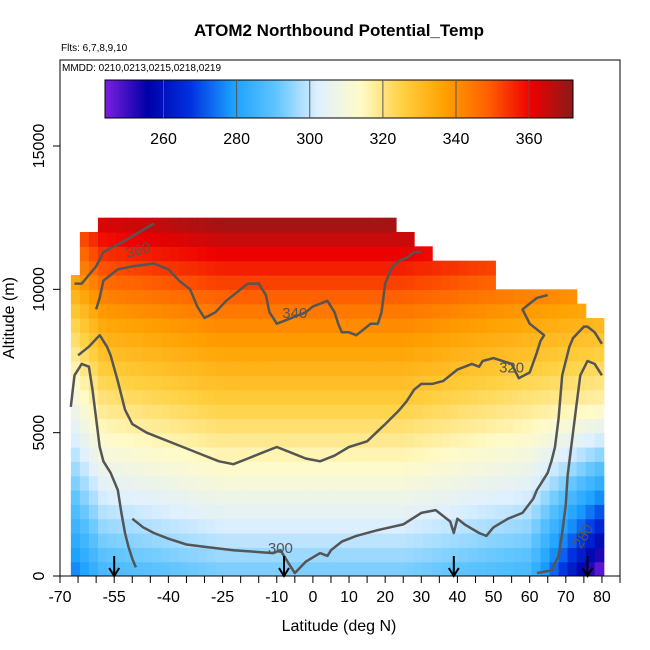 The width and height of the screenshot is (650, 650). Describe the element at coordinates (339, 30) in the screenshot. I see `chart-title: ATOM2 Northbound Potential_Temp` at that location.